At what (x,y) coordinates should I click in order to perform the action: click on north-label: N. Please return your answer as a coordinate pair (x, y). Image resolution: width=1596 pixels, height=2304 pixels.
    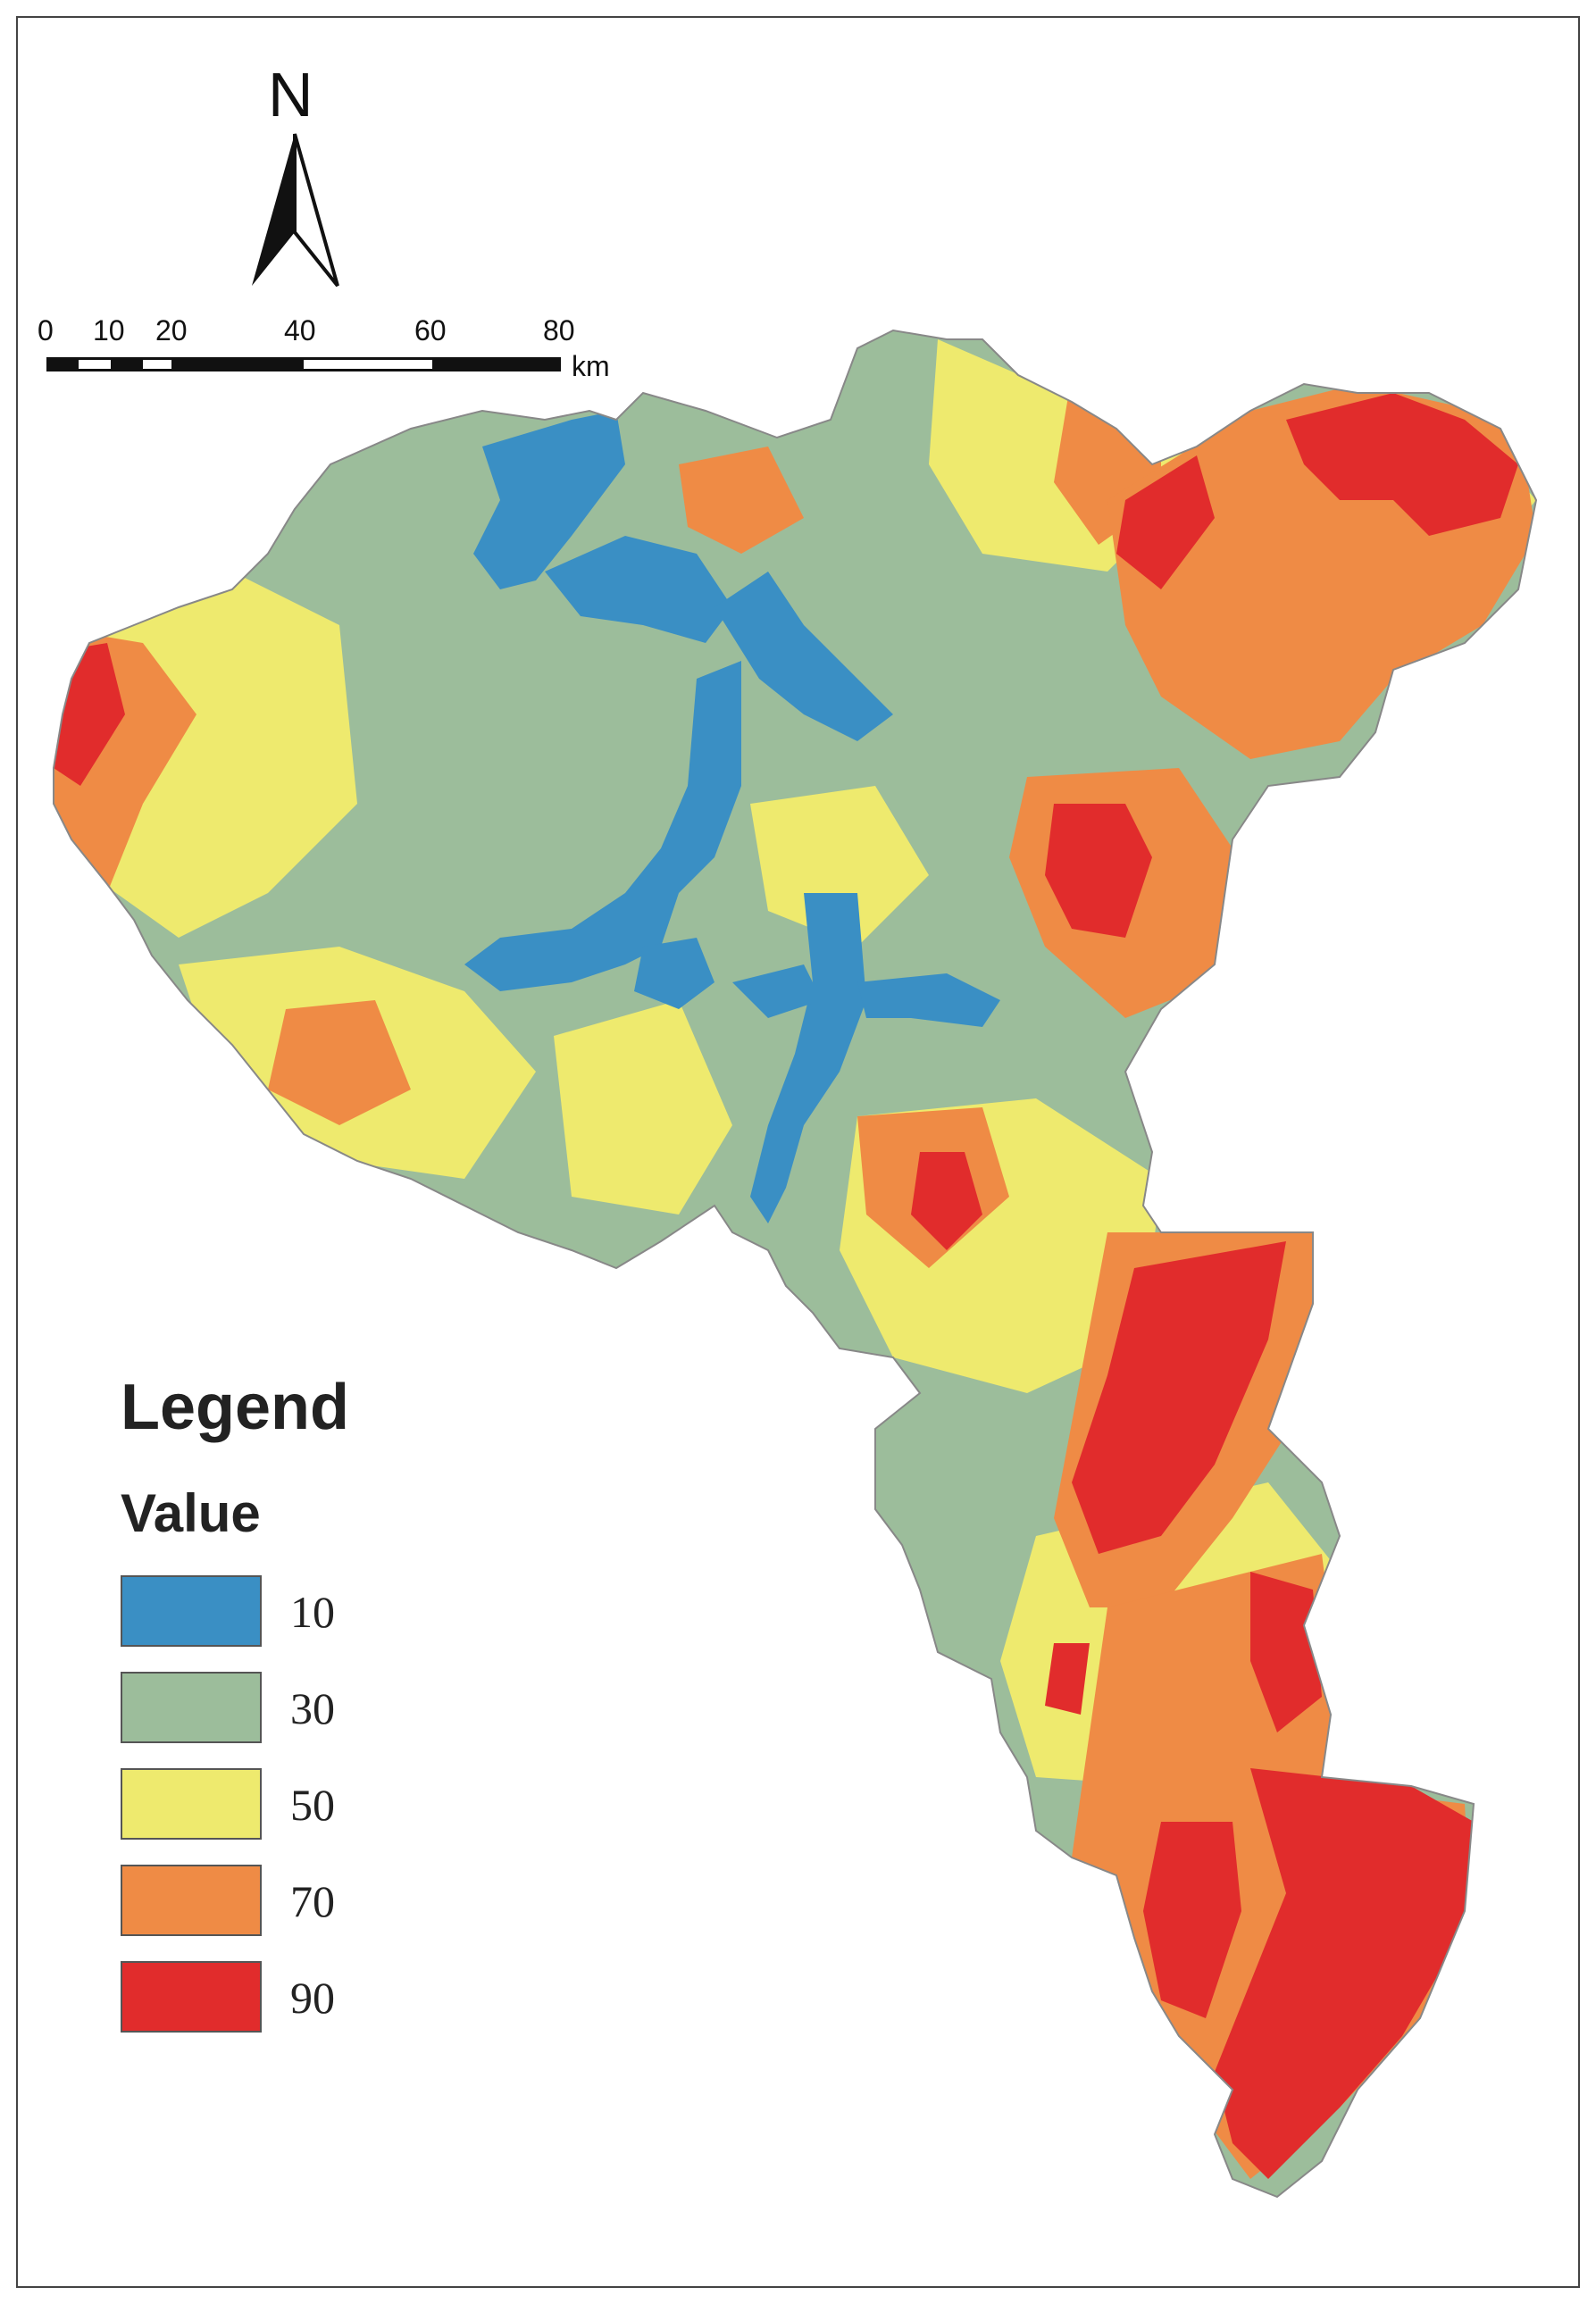
    Looking at the image, I should click on (290, 94).